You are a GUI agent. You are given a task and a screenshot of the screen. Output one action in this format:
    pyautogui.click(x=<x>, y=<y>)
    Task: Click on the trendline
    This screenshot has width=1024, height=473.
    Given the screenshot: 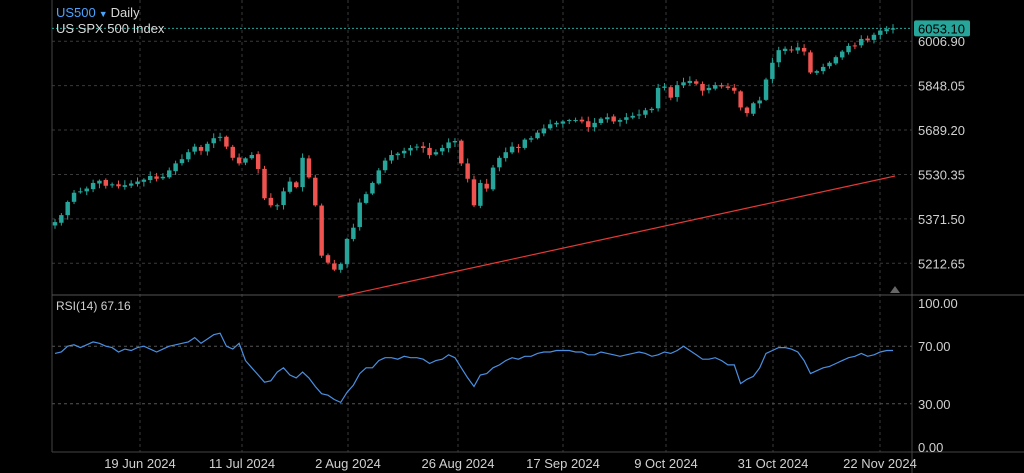 What is the action you would take?
    pyautogui.click(x=616, y=236)
    